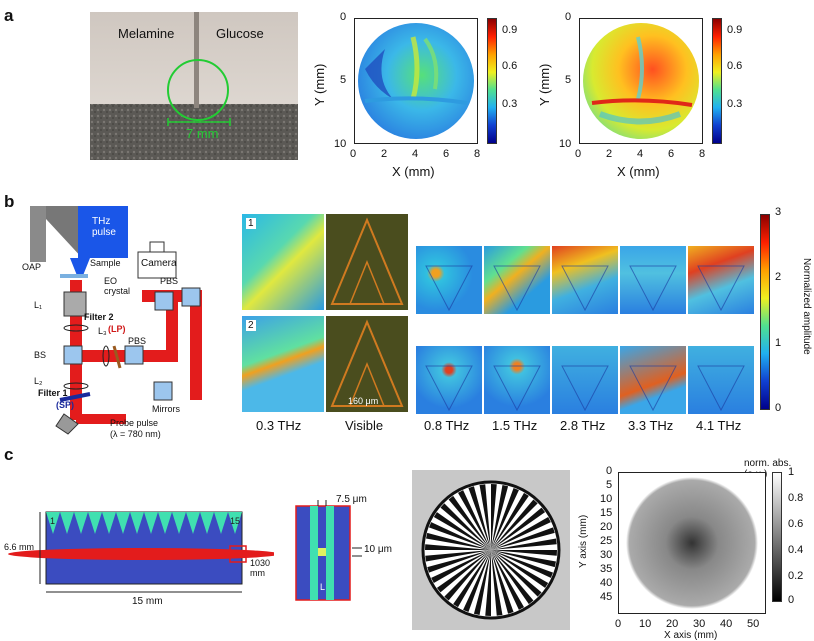  What do you see at coordinates (146, 33) in the screenshot?
I see `melamine-label: Melamine` at bounding box center [146, 33].